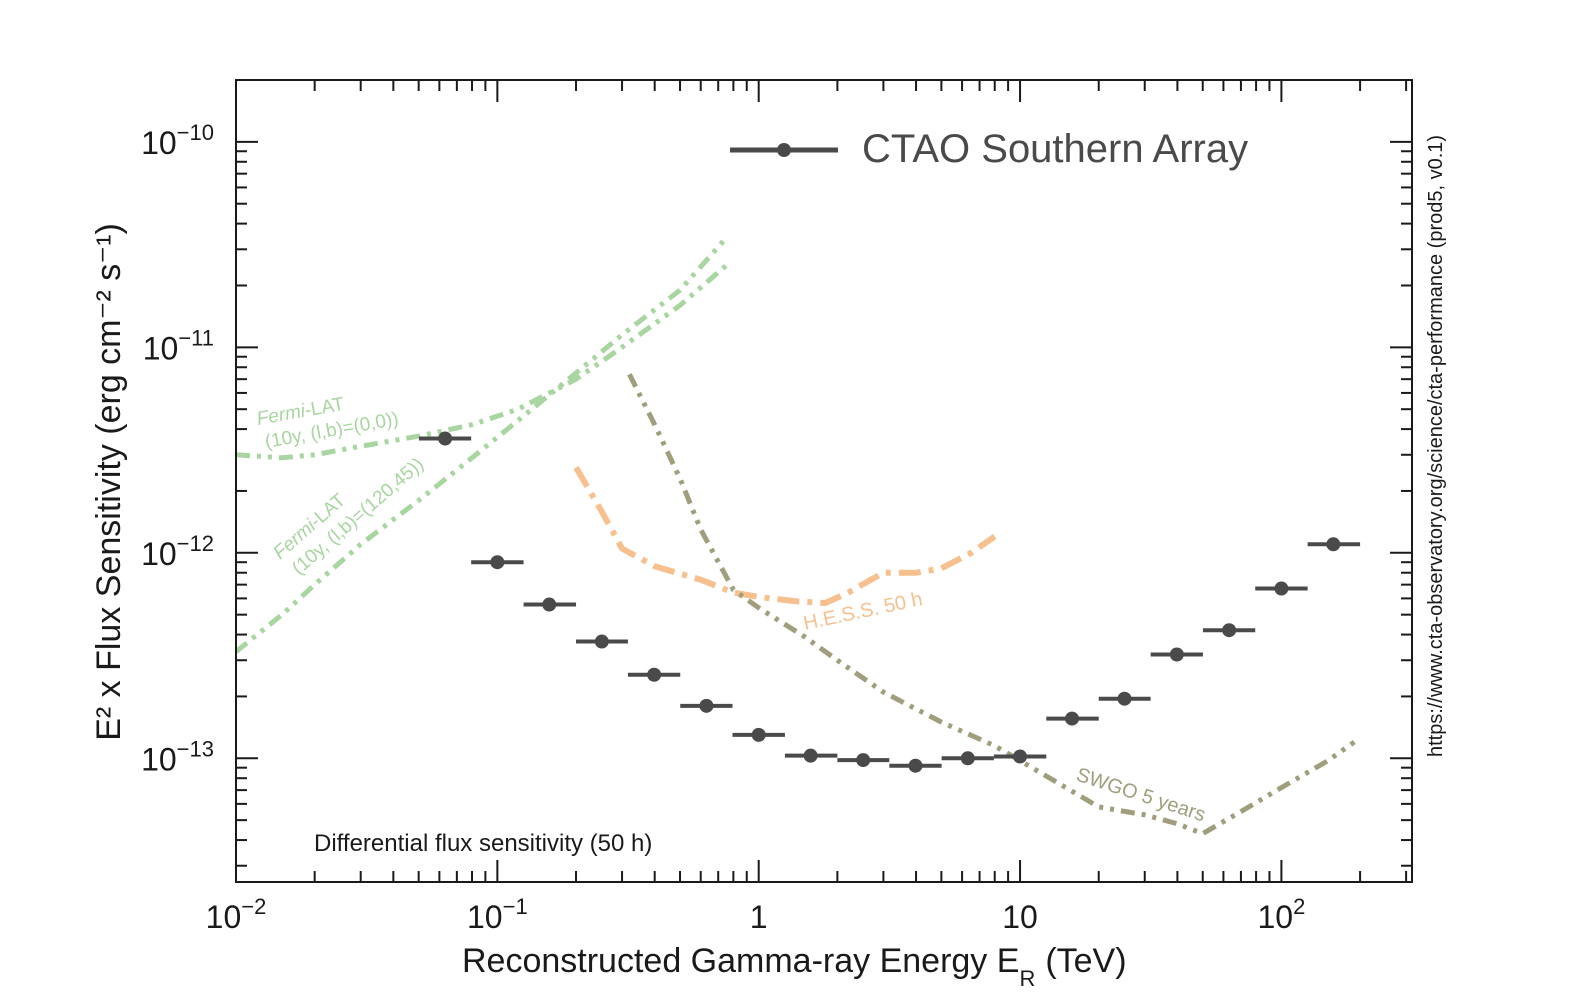 Image resolution: width=1575 pixels, height=1006 pixels. I want to click on fermi-hl-curve, so click(482, 445).